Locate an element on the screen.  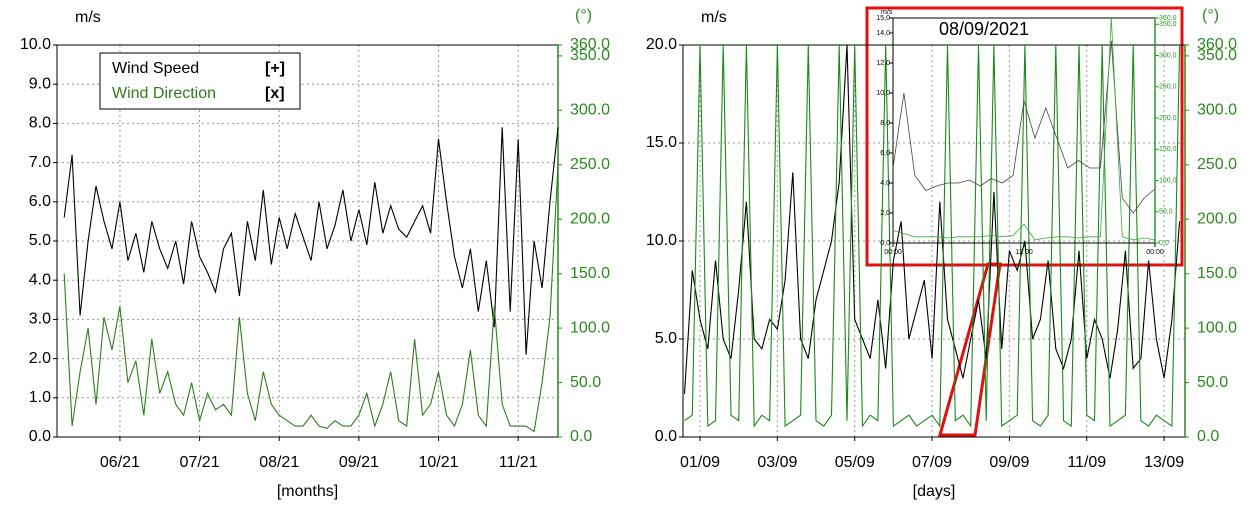
zoom-connector is located at coordinates (970, 349).